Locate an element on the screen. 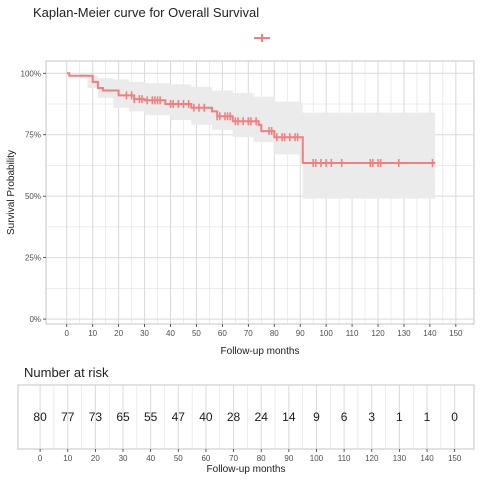  risk-count: 80 is located at coordinates (40, 417).